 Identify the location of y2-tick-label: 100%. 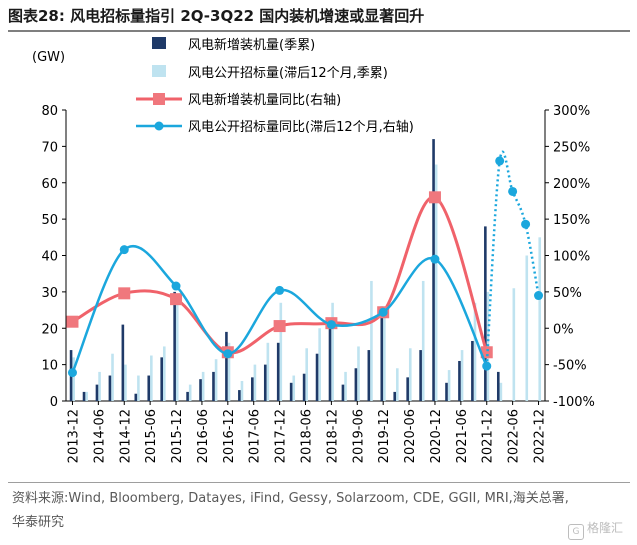
(571, 257).